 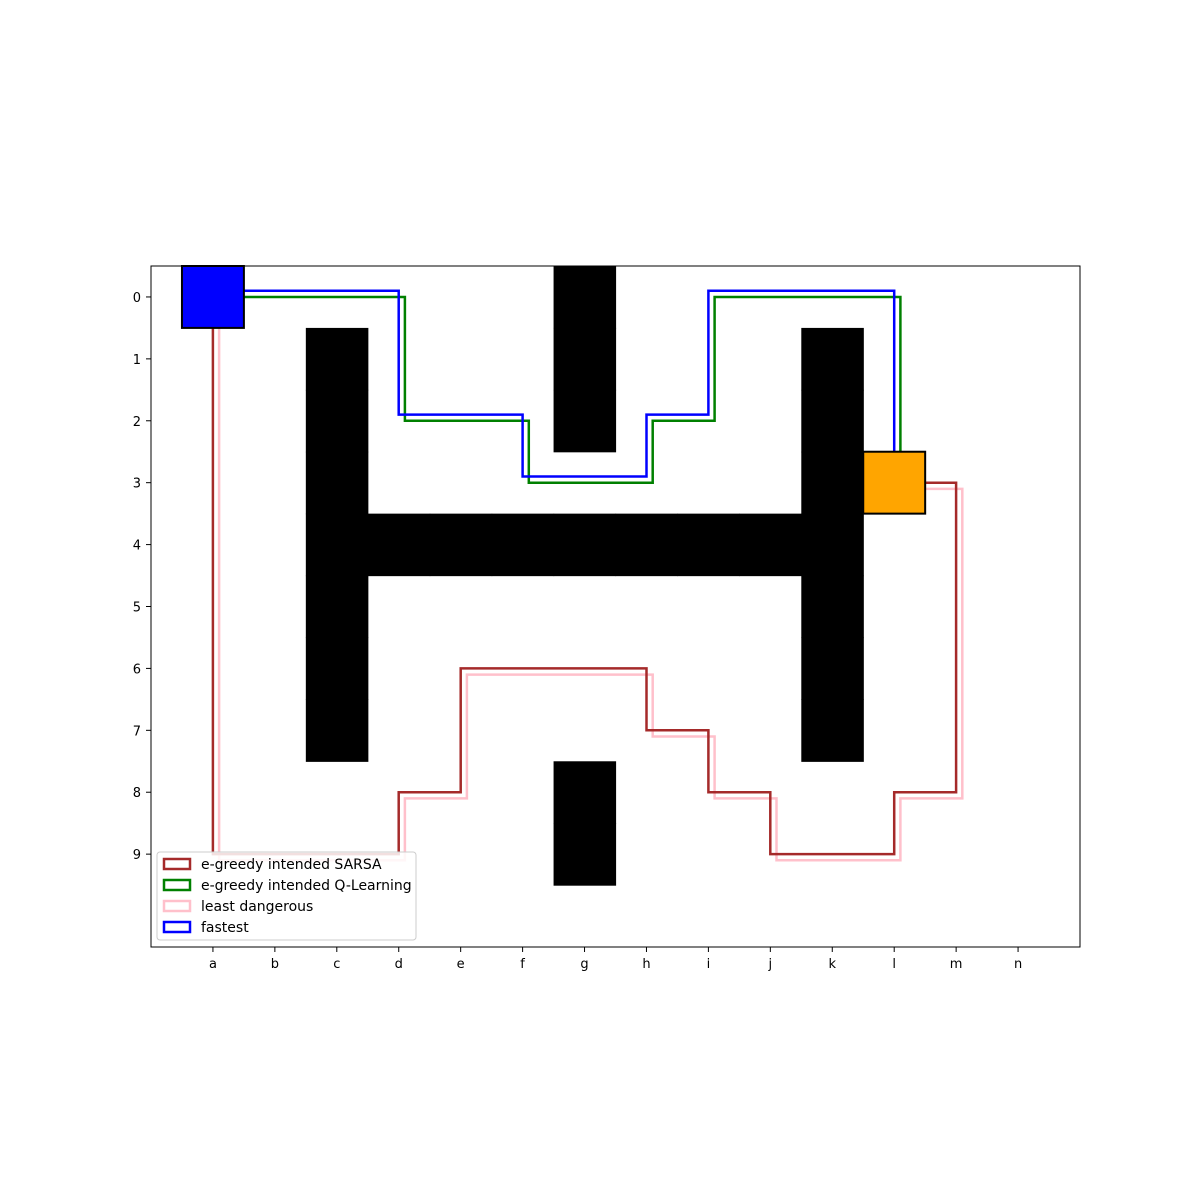 I want to click on legend-label: e-greedy intended Q-Learning, so click(x=306, y=886).